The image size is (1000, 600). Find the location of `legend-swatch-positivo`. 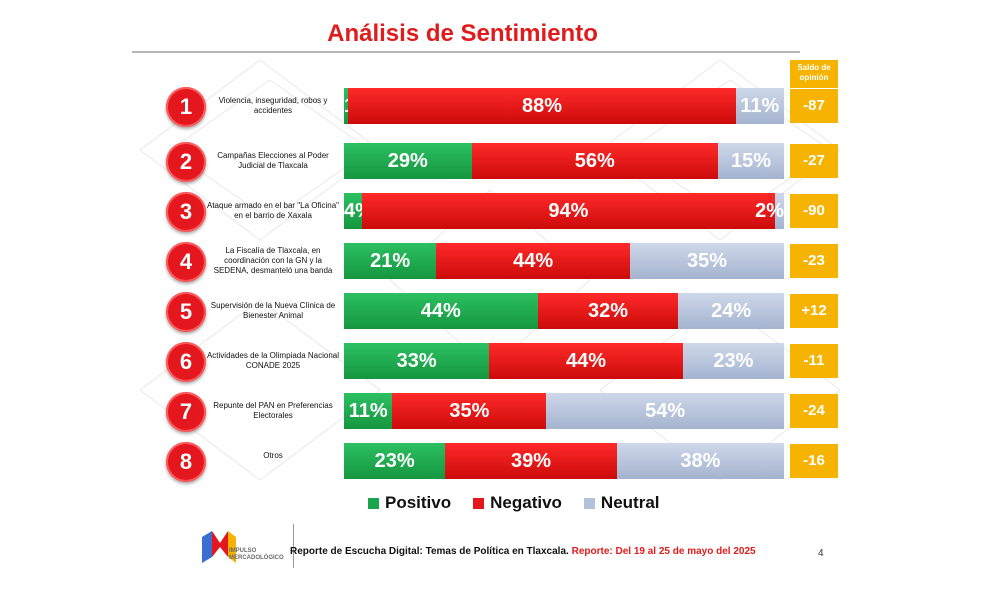

legend-swatch-positivo is located at coordinates (373, 503).